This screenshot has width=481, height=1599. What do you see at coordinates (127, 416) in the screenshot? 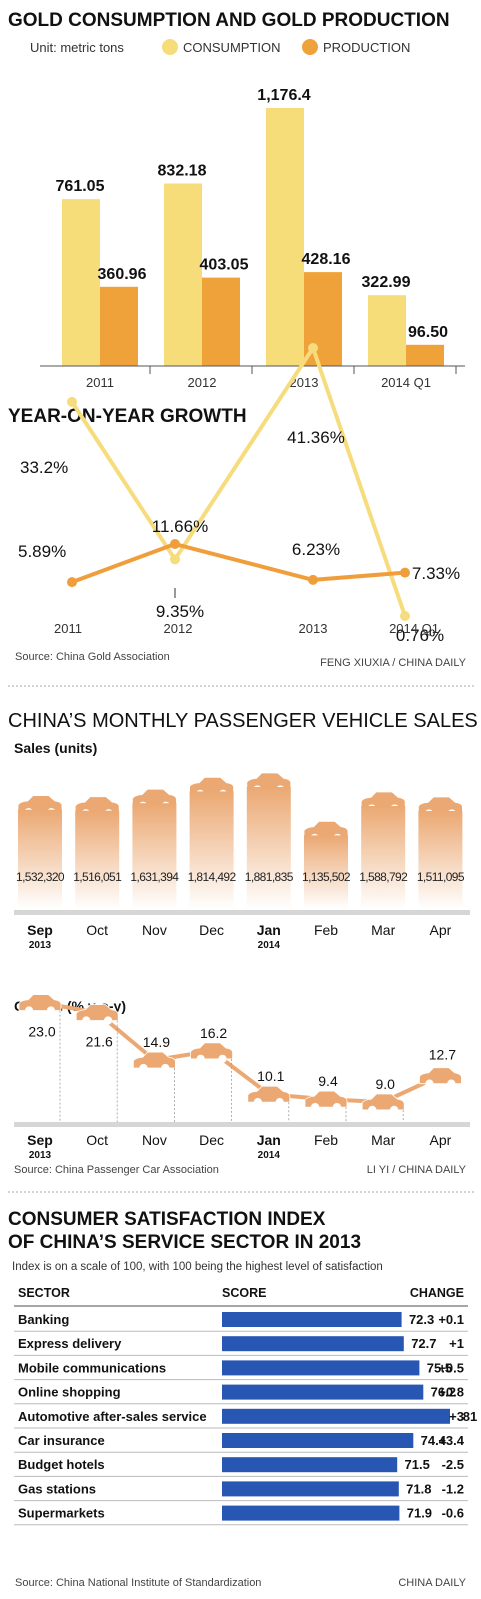
I see `growth-title: YEAR-ON-YEAR GROWTH` at bounding box center [127, 416].